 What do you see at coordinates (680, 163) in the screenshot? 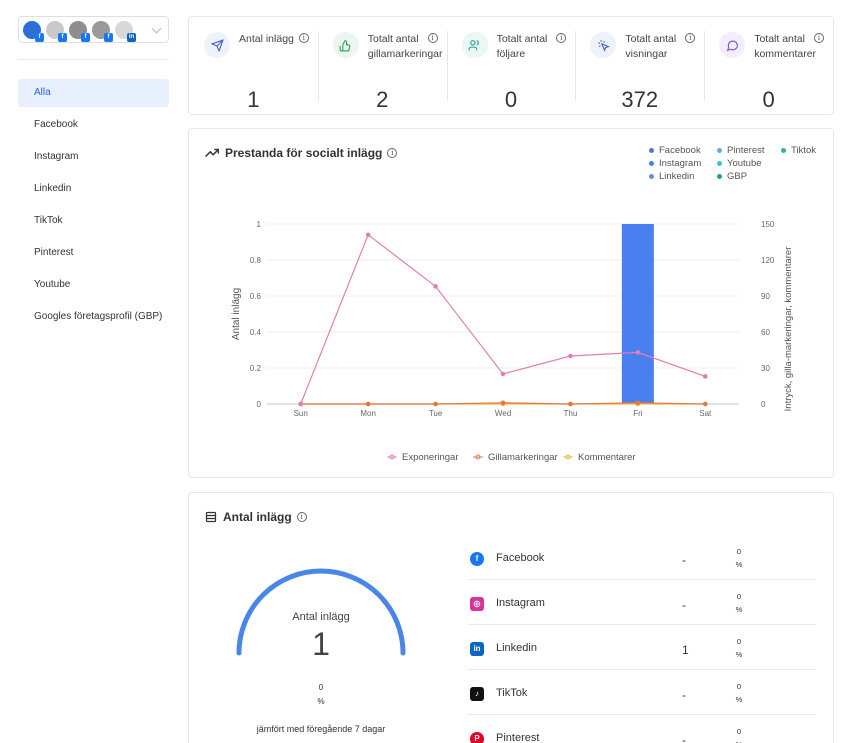
I see `legend-label: Instagram` at bounding box center [680, 163].